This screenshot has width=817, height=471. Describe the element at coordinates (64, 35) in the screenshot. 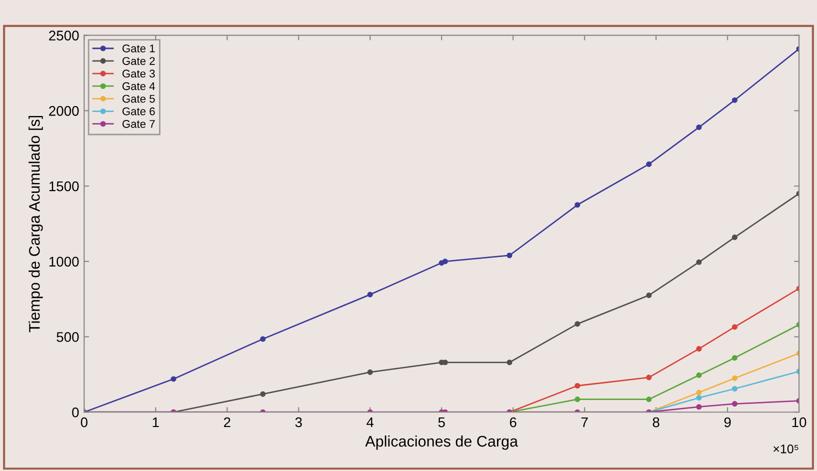

I see `y-tick-label: 2500` at that location.